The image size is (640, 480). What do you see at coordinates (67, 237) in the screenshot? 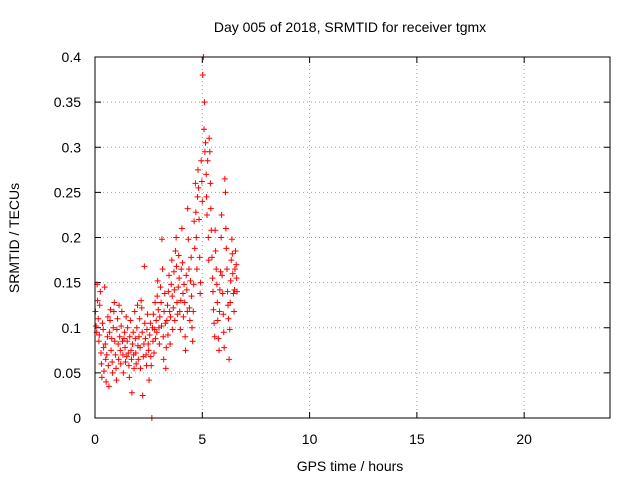
I see `y-tick-labels: 0 0.05 0.1 0.15 0.2 0.25 0.3 0.35 0.4` at bounding box center [67, 237].